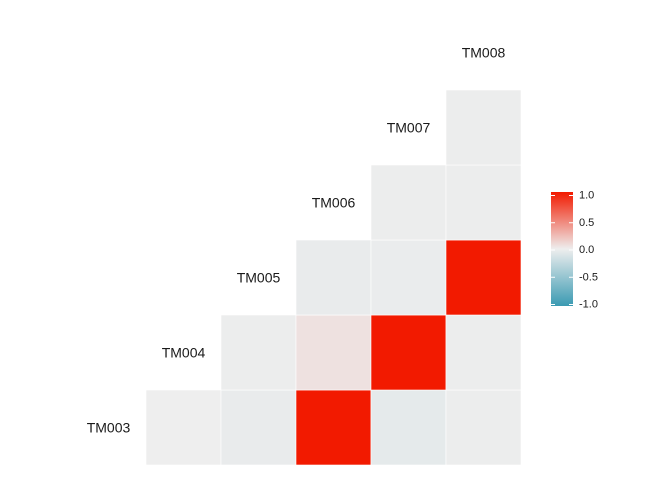 The height and width of the screenshot is (480, 672). What do you see at coordinates (483, 127) in the screenshot?
I see `heatmap-cell-tm007-tm008` at bounding box center [483, 127].